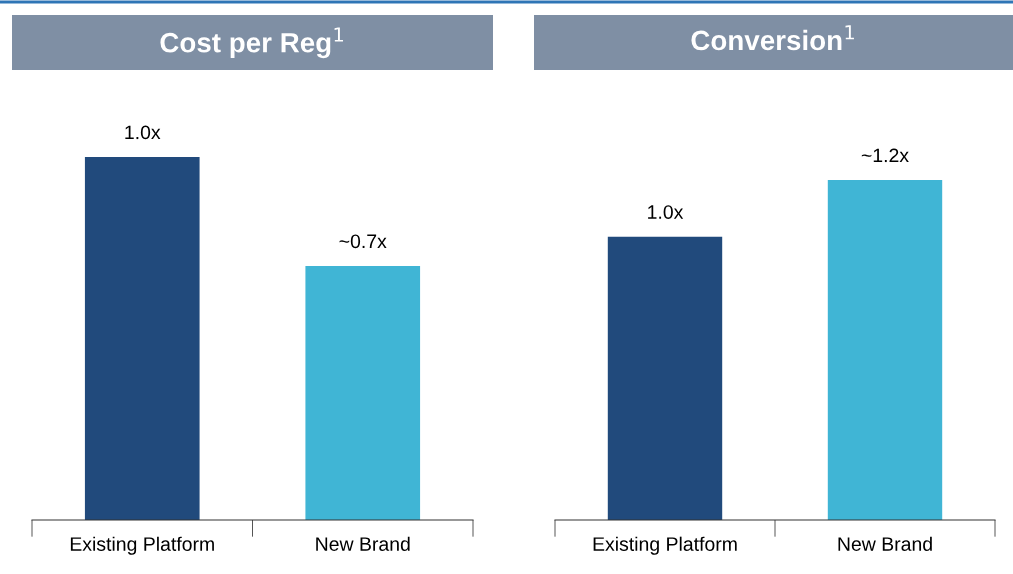 The image size is (1013, 574). What do you see at coordinates (363, 241) in the screenshot?
I see `data-label: ~0.7x` at bounding box center [363, 241].